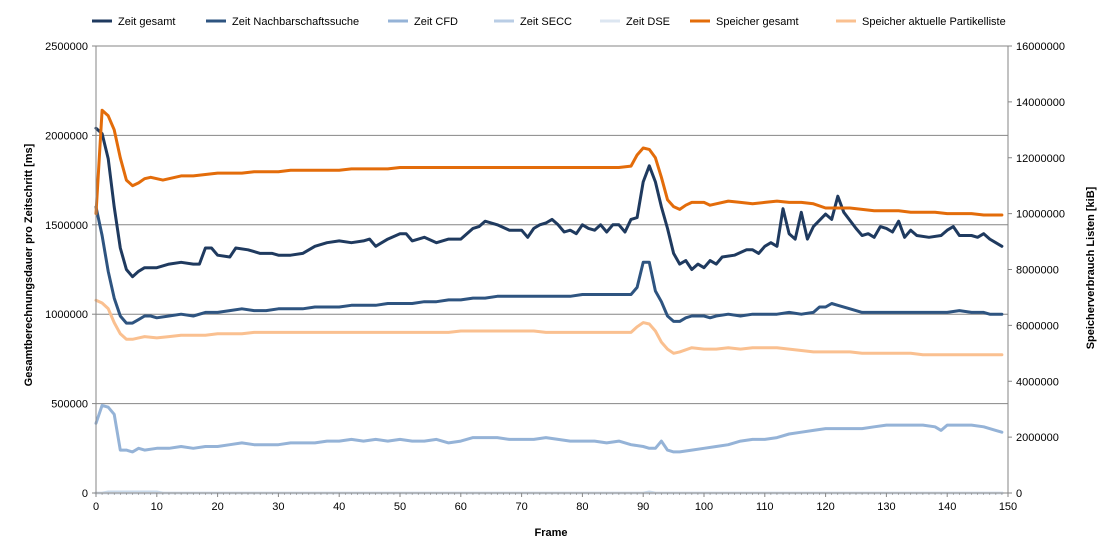 This screenshot has height=557, width=1111. Describe the element at coordinates (96, 507) in the screenshot. I see `x-tick-label-0: 0` at that location.